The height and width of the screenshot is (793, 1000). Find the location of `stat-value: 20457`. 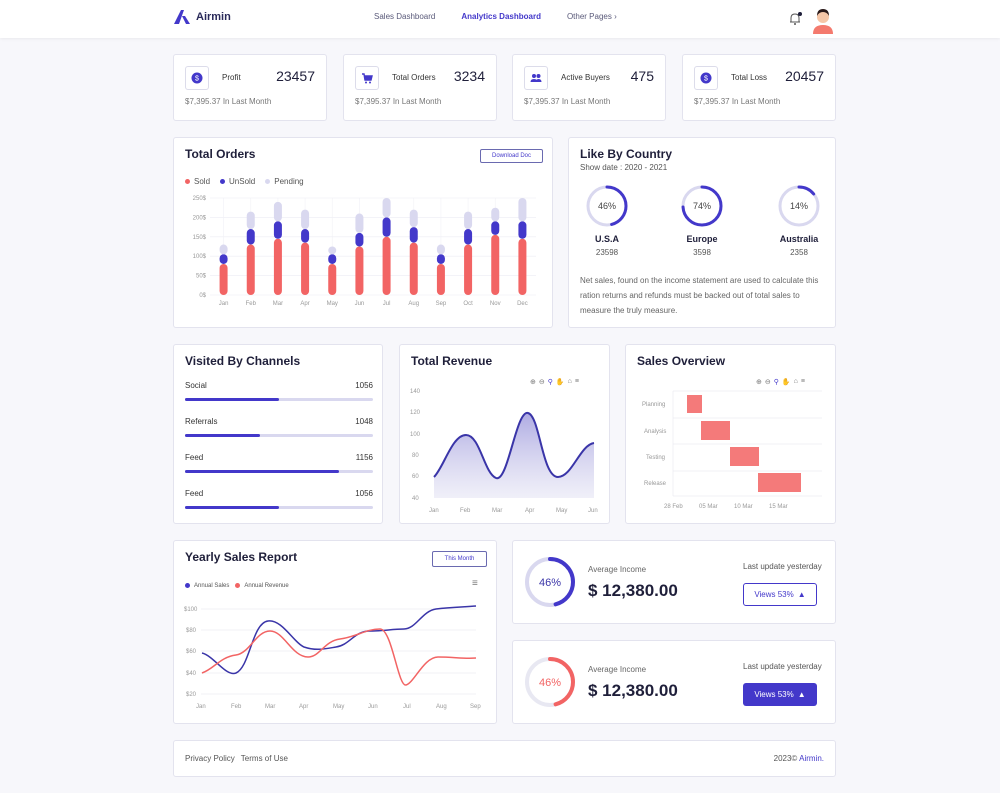

stat-value: 20457 is located at coordinates (804, 76).